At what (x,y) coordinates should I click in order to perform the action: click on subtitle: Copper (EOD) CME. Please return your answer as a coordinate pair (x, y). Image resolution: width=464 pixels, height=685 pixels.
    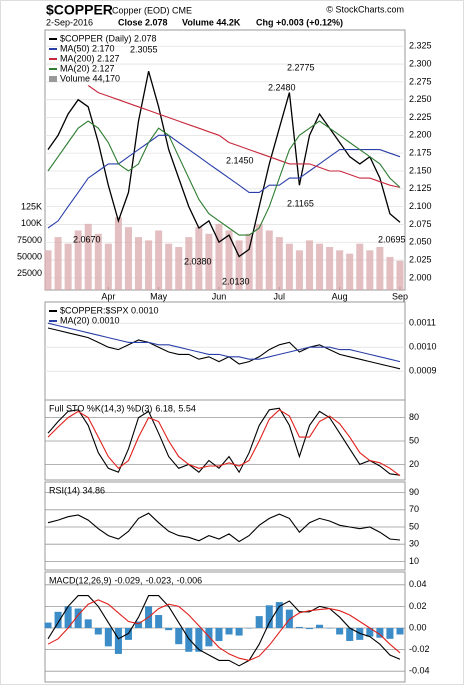
    Looking at the image, I should click on (152, 10).